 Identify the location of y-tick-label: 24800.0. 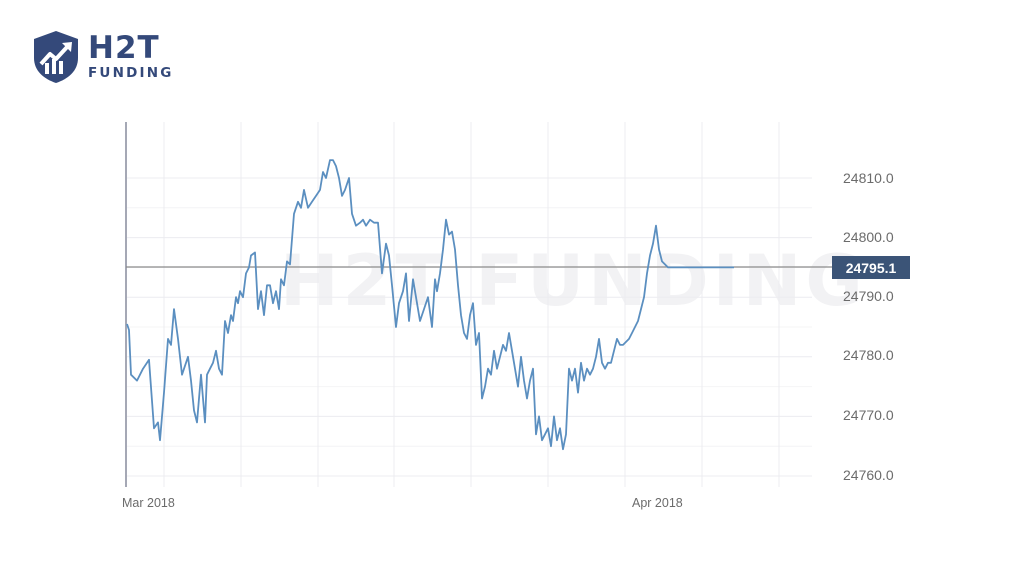
(868, 237).